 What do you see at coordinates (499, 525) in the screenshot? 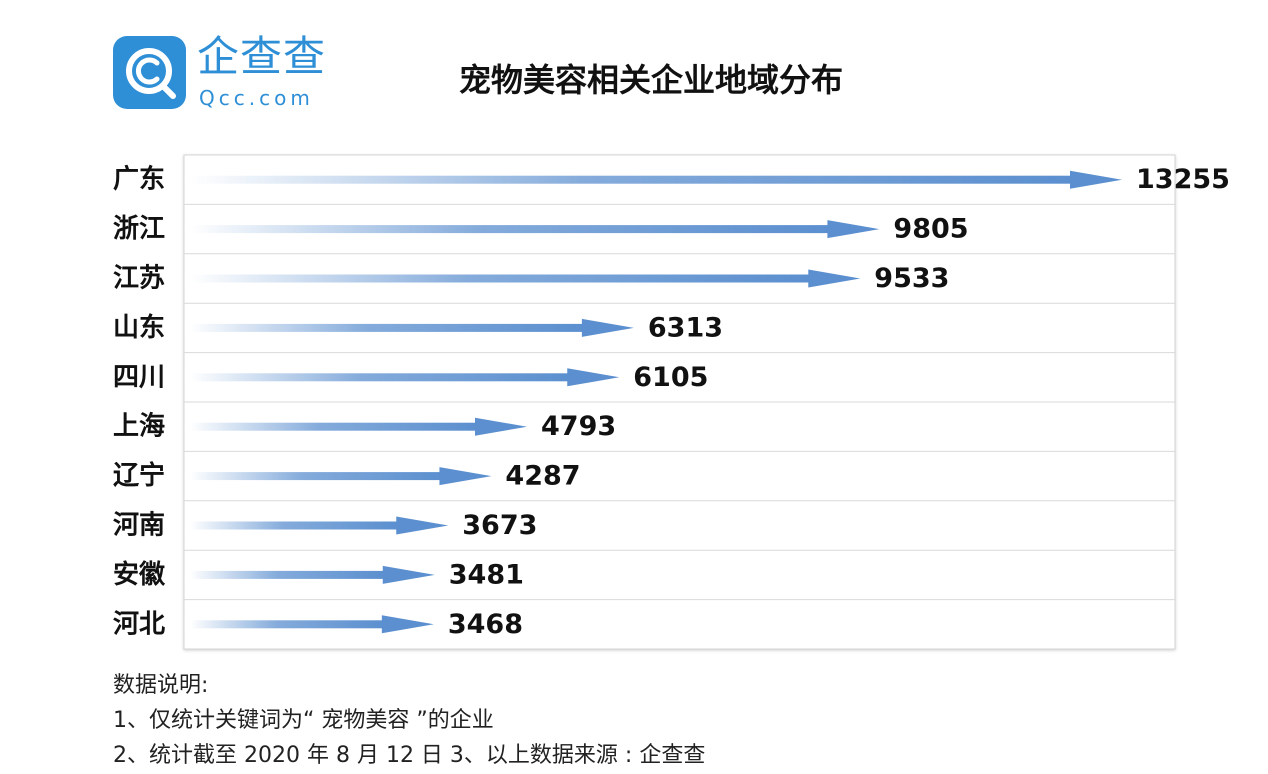
I see `value-label: 3673` at bounding box center [499, 525].